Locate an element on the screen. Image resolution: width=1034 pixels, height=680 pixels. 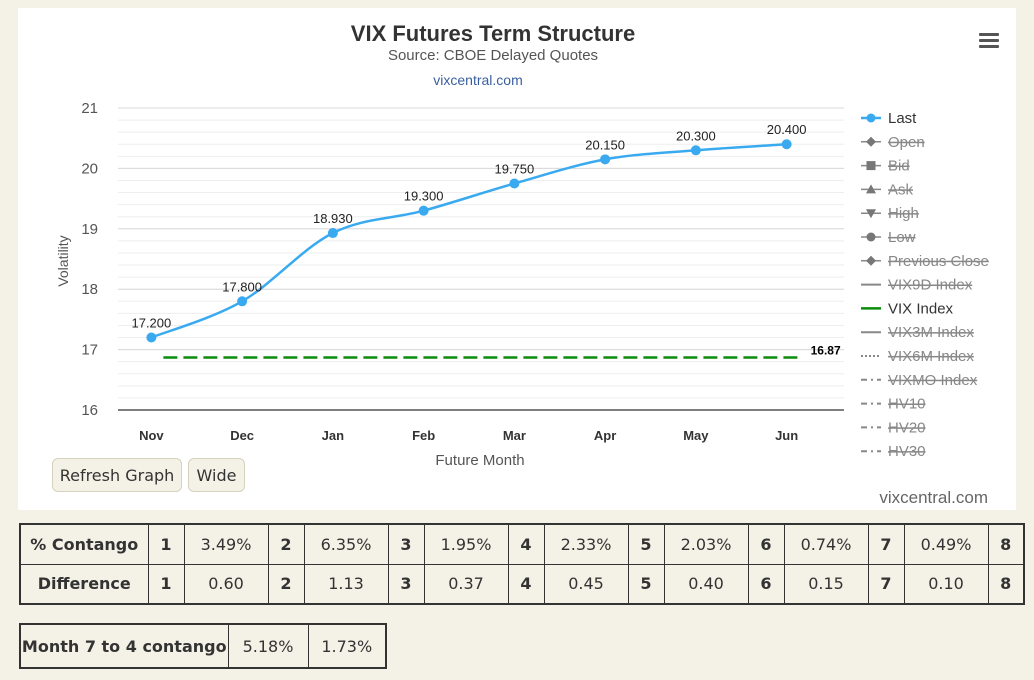
legend-triangle-down-icon is located at coordinates (871, 214).